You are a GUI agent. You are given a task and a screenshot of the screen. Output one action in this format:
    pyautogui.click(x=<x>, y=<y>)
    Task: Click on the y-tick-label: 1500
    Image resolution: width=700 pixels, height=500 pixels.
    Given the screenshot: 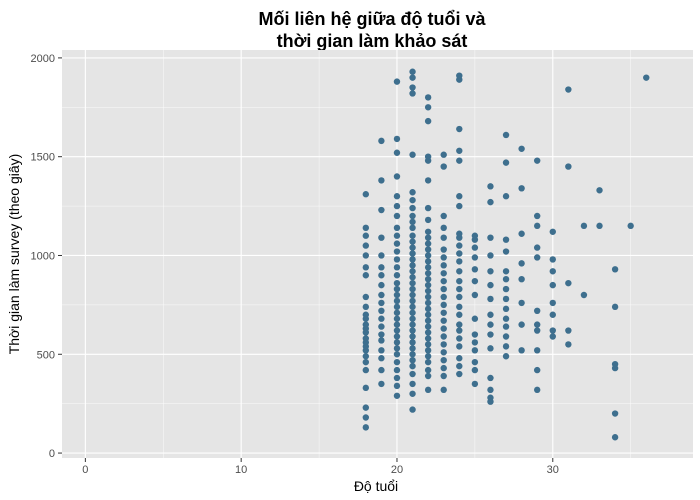 What is the action you would take?
    pyautogui.click(x=43, y=158)
    